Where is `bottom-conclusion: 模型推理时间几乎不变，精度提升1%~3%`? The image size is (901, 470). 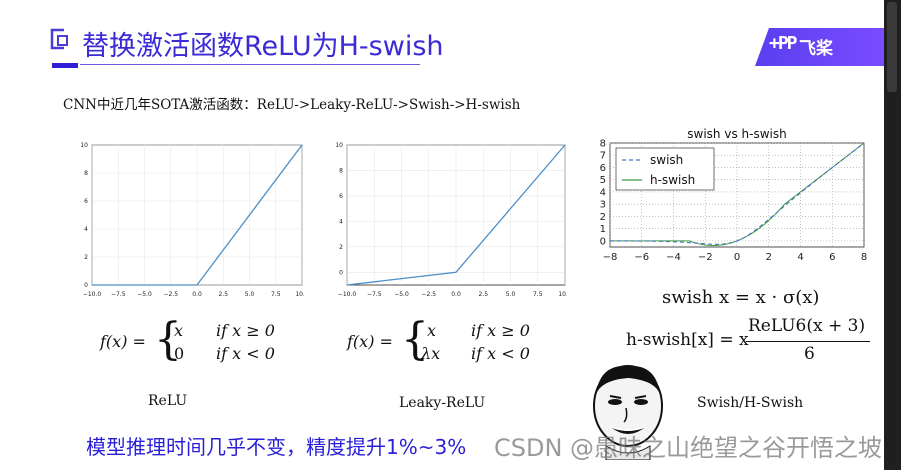 bottom-conclusion: 模型推理时间几乎不变，精度提升1%~3% is located at coordinates (276, 447).